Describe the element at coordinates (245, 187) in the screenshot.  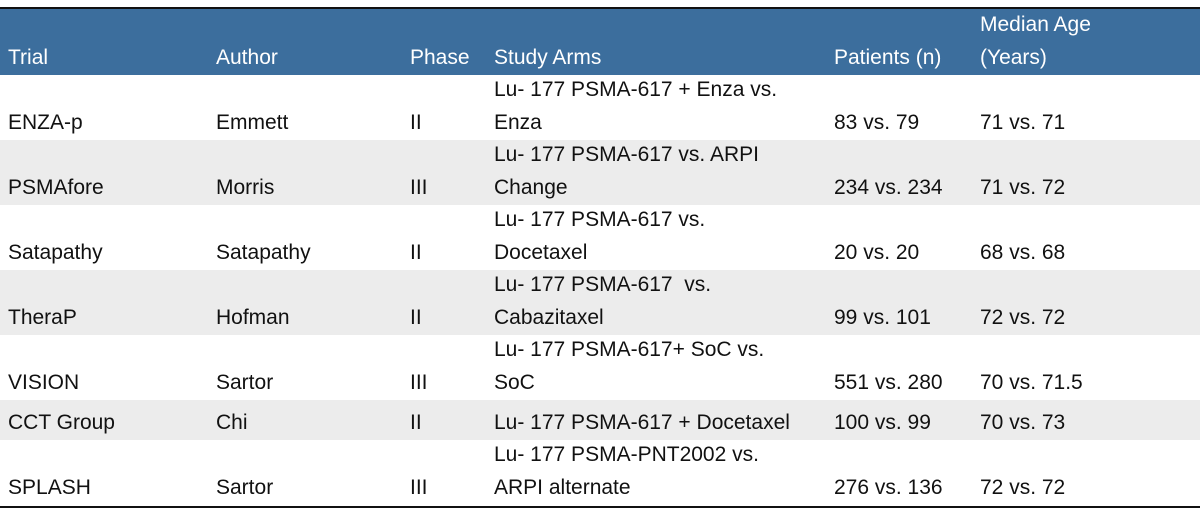
I see `table-cell: Morris` at that location.